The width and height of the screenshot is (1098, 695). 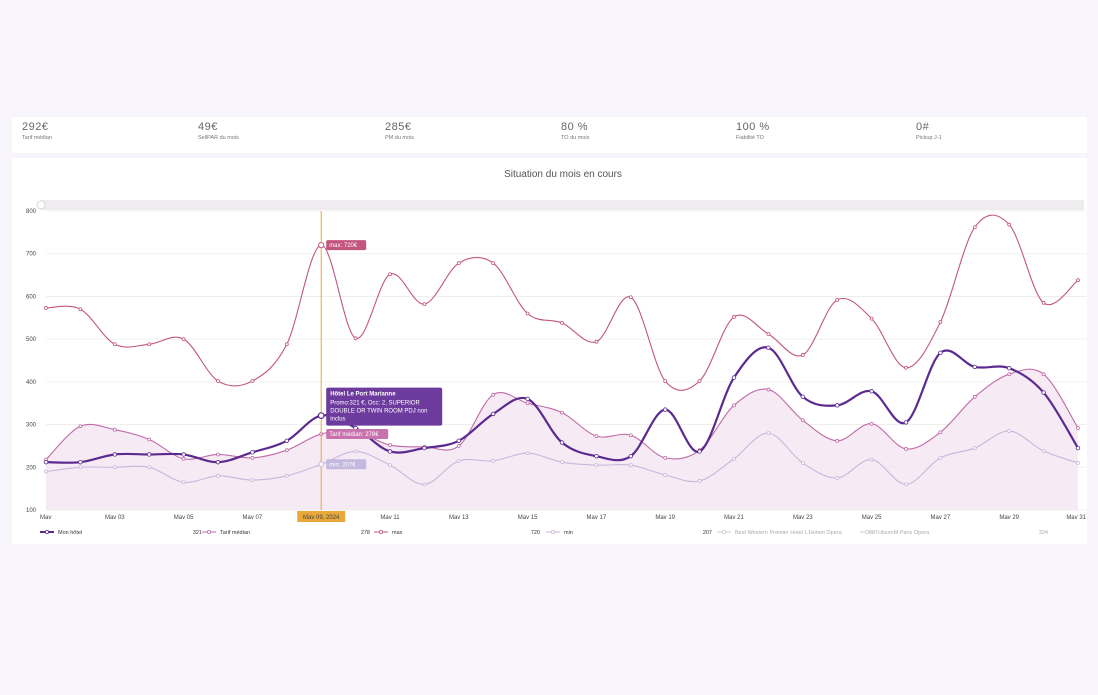 What do you see at coordinates (954, 532) in the screenshot?
I see `legend-item: citizenM Paris Opera 324` at bounding box center [954, 532].